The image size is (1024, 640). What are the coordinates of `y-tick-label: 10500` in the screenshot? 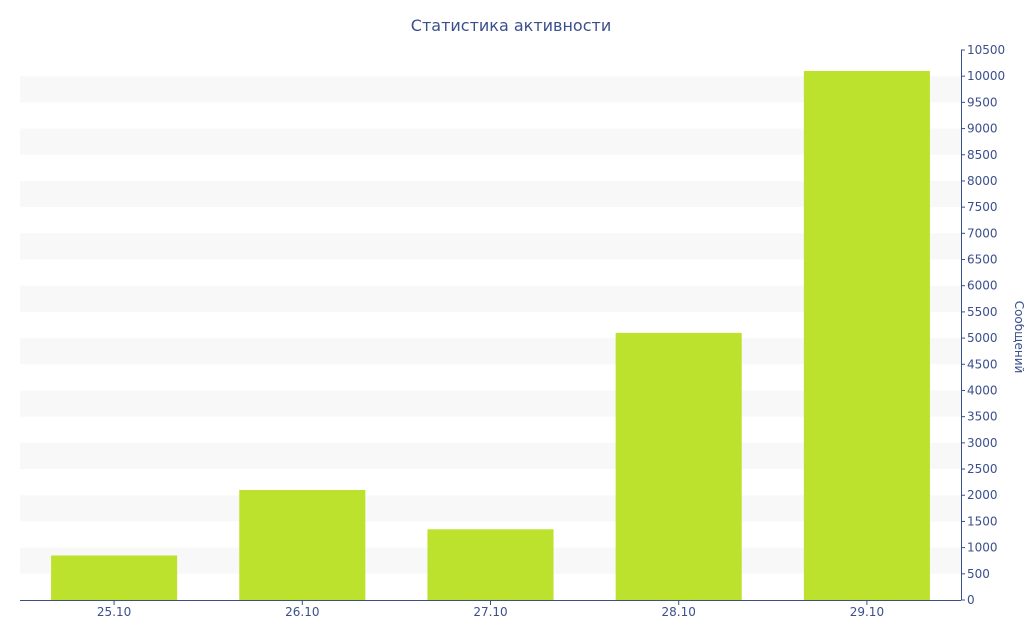 It's located at (986, 50).